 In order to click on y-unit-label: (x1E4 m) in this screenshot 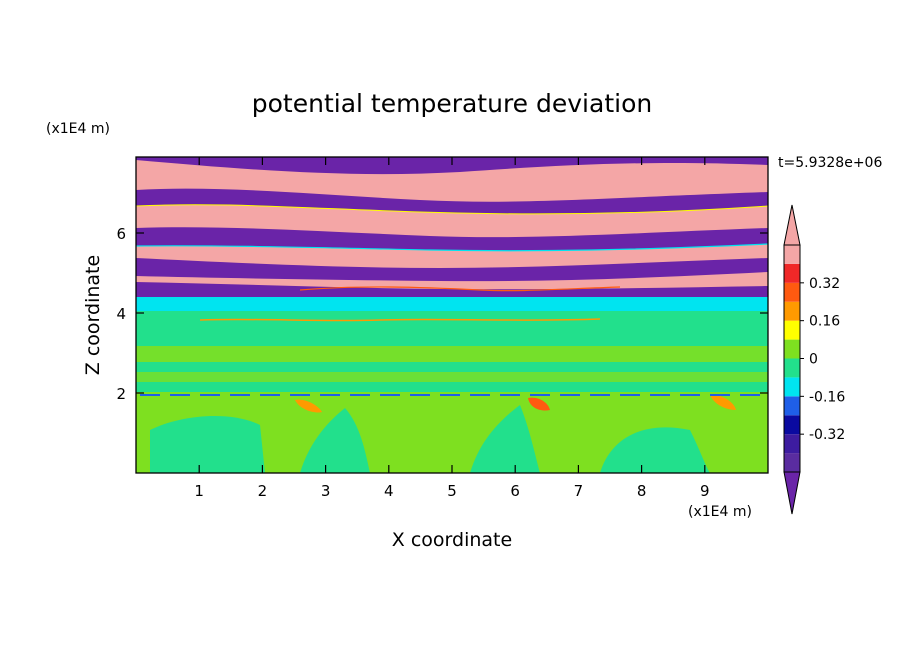, I will do `click(78, 129)`.